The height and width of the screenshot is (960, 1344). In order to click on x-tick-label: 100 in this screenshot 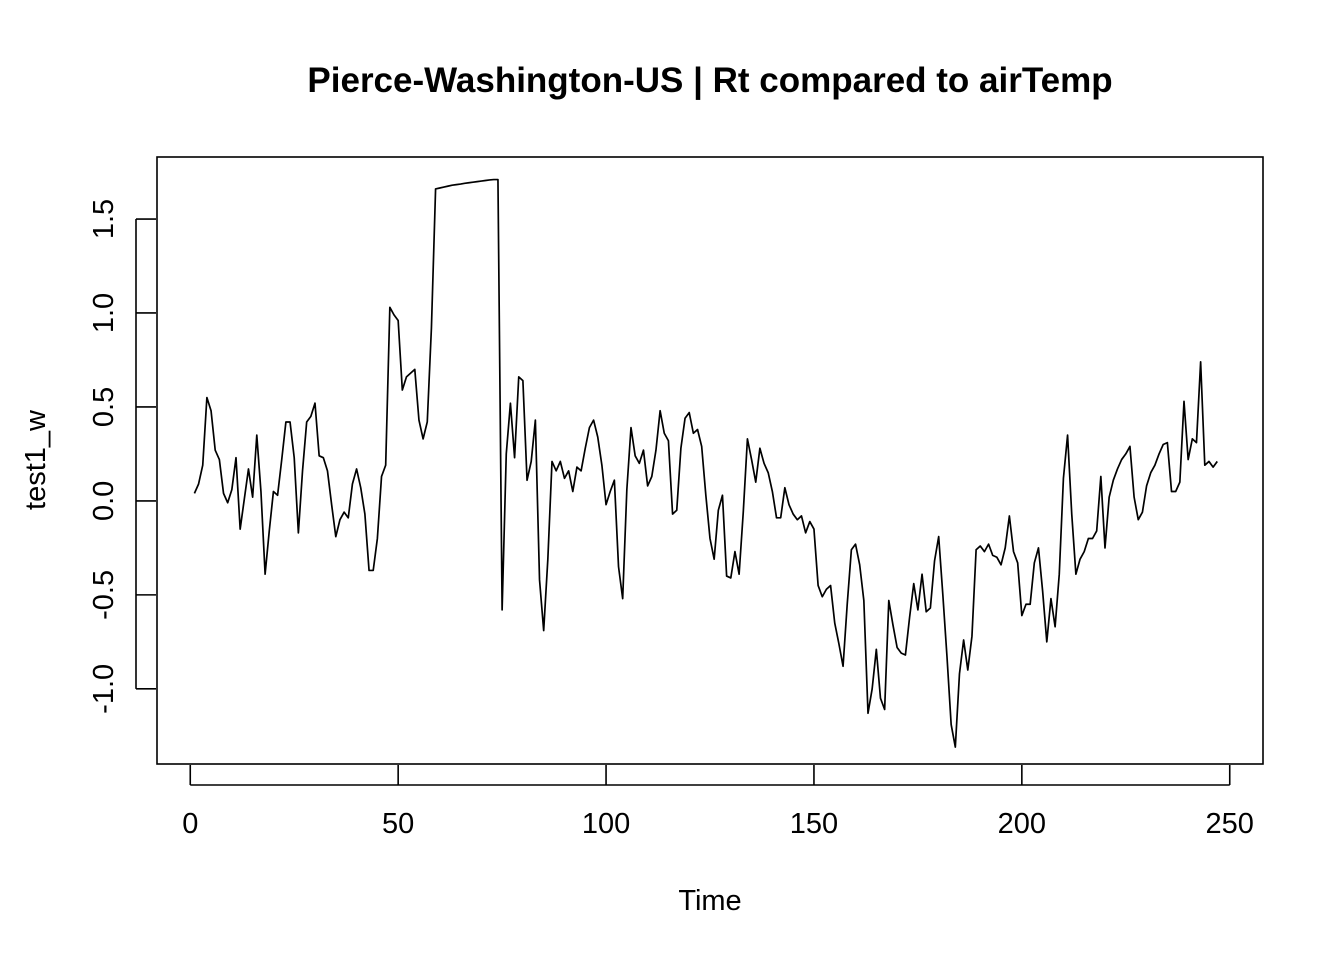, I will do `click(606, 824)`.